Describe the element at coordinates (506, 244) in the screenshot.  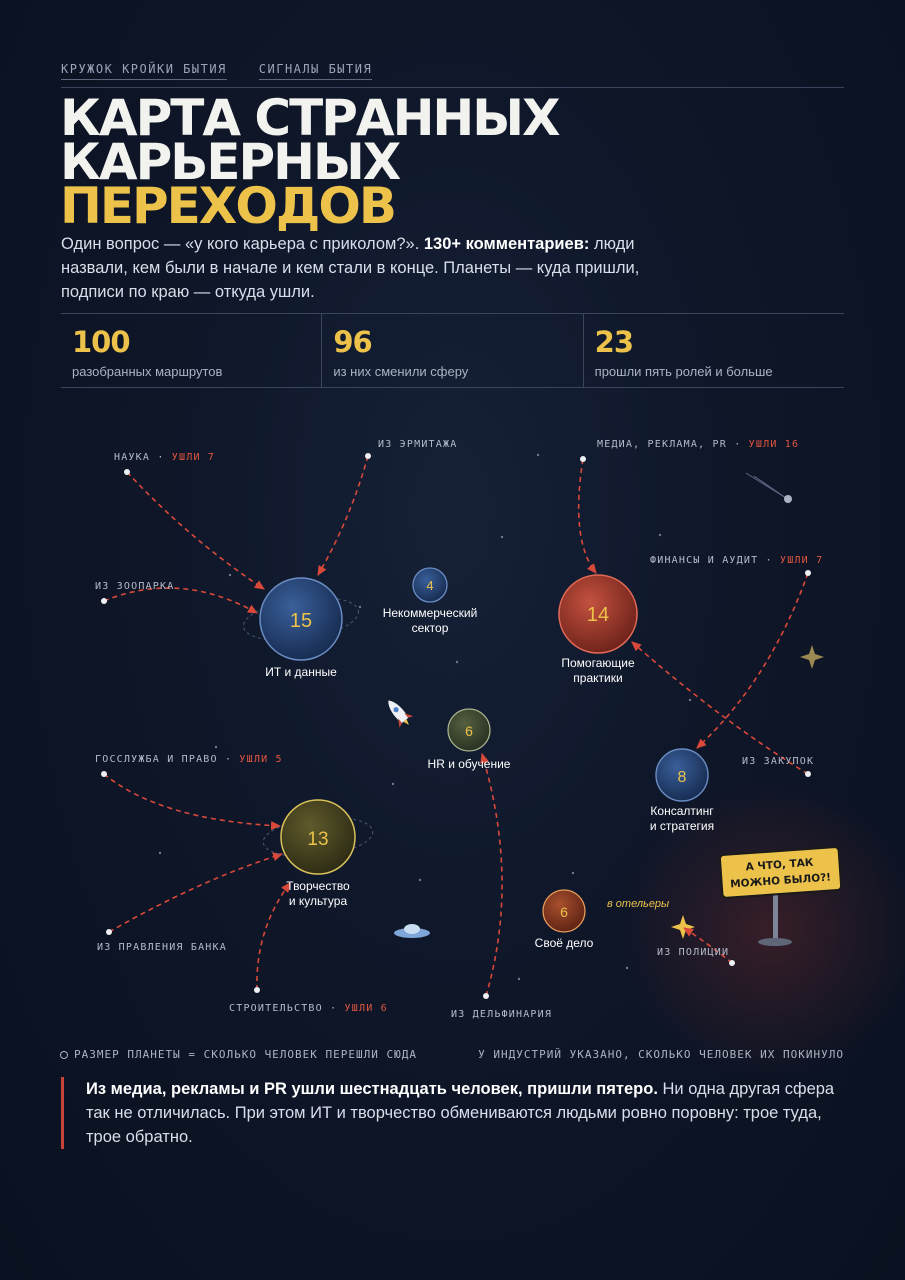
I see `intro-bold: 130+ комментариев:` at that location.